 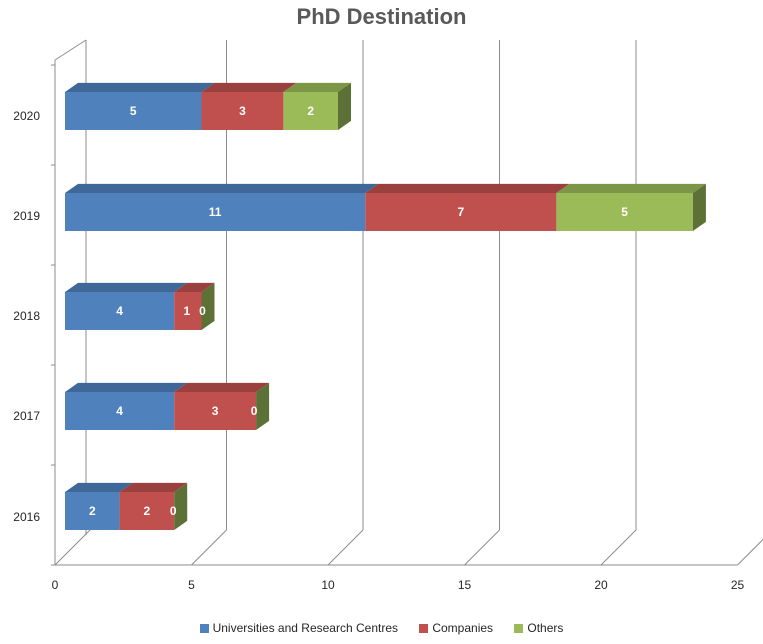 I want to click on bar-2019-others-top, so click(x=631, y=188).